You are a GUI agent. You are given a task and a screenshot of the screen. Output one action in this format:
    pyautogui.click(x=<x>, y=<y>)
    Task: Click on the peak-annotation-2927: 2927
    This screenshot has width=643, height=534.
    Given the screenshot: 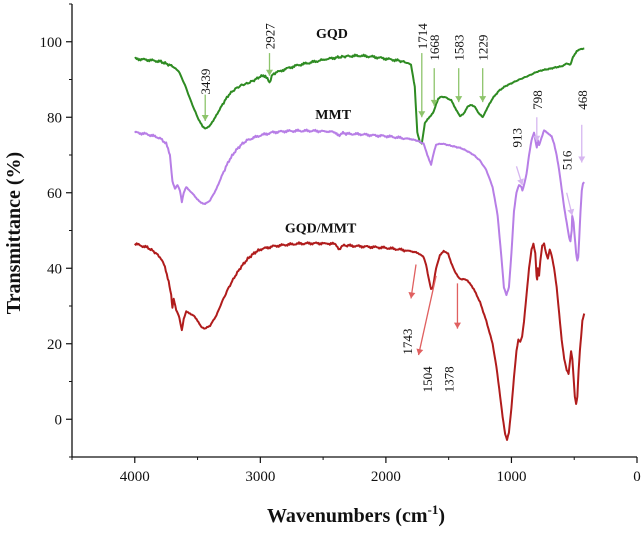 What is the action you would take?
    pyautogui.click(x=269, y=49)
    